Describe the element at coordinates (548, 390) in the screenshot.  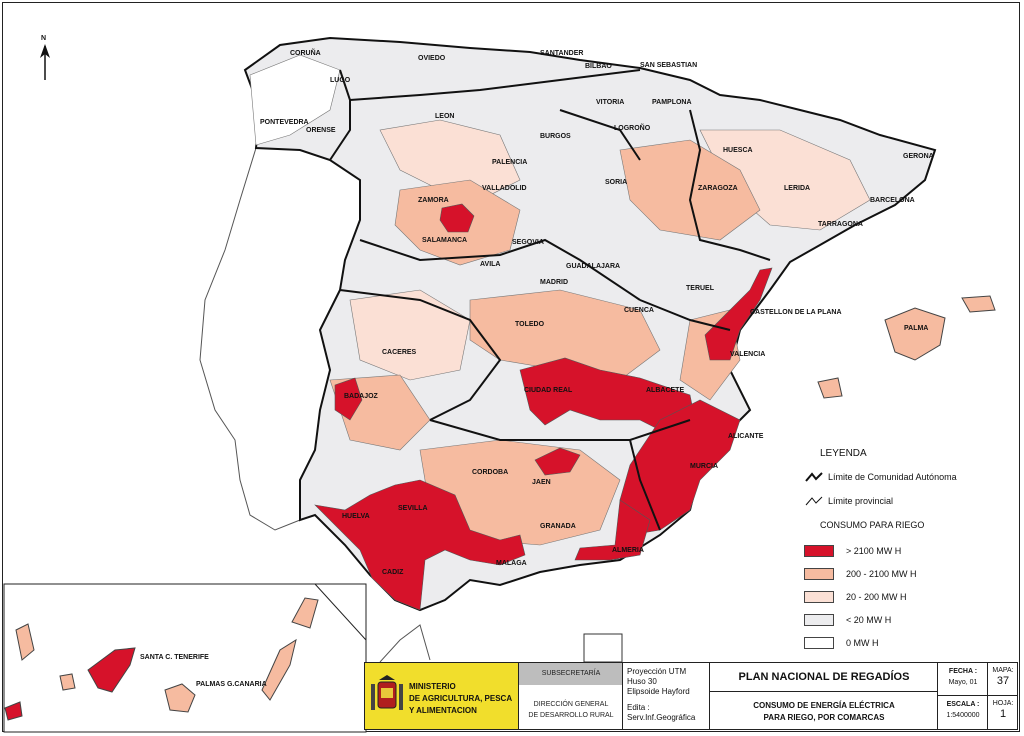
I see `label-ciudad-real: CIUDAD REAL` at that location.